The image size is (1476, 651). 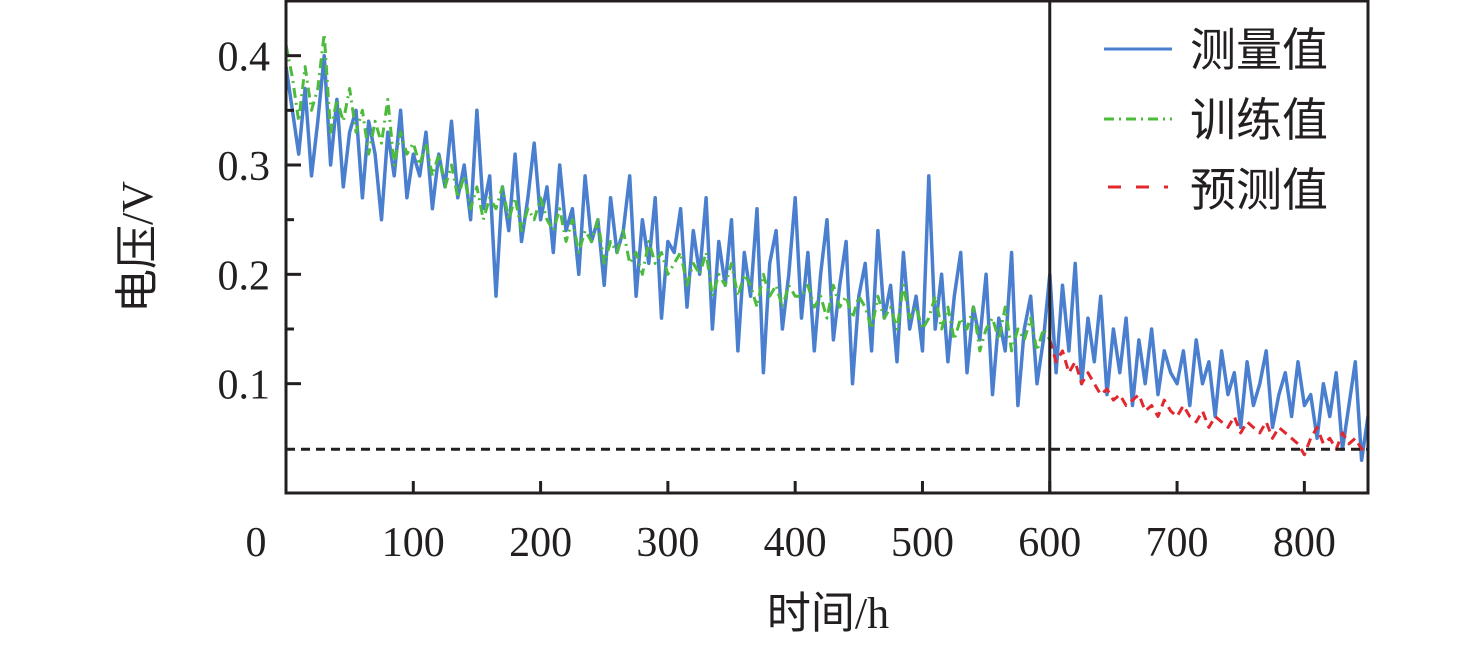 I want to click on y-tick-label: 0.2, so click(x=244, y=276).